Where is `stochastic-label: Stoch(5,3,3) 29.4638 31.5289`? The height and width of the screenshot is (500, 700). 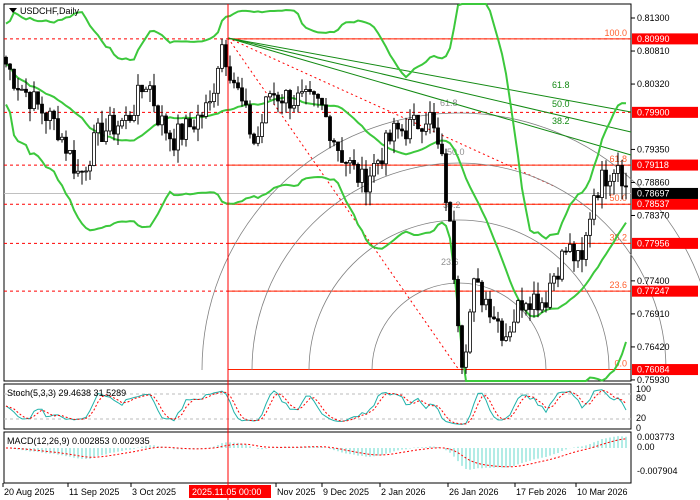 stochastic-label: Stoch(5,3,3) 29.4638 31.5289 is located at coordinates (66, 393).